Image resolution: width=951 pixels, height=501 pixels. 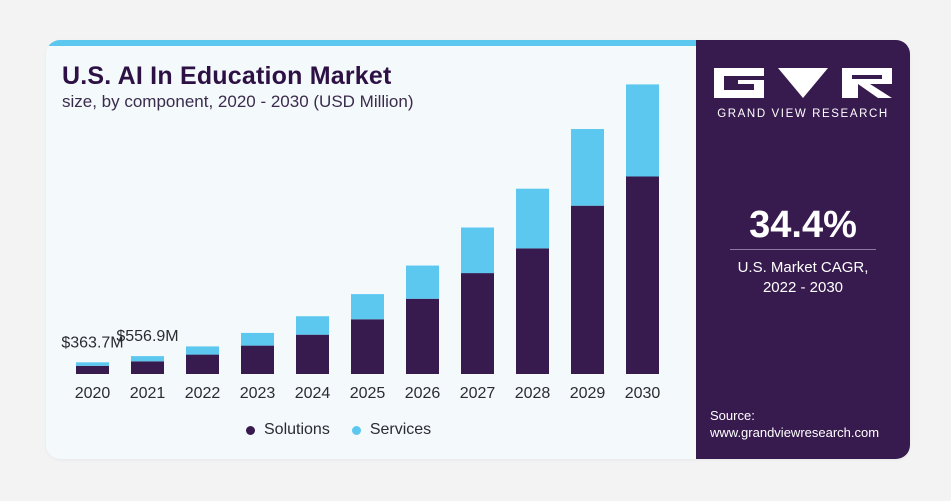 What do you see at coordinates (312, 354) in the screenshot?
I see `bar-solutions-2024` at bounding box center [312, 354].